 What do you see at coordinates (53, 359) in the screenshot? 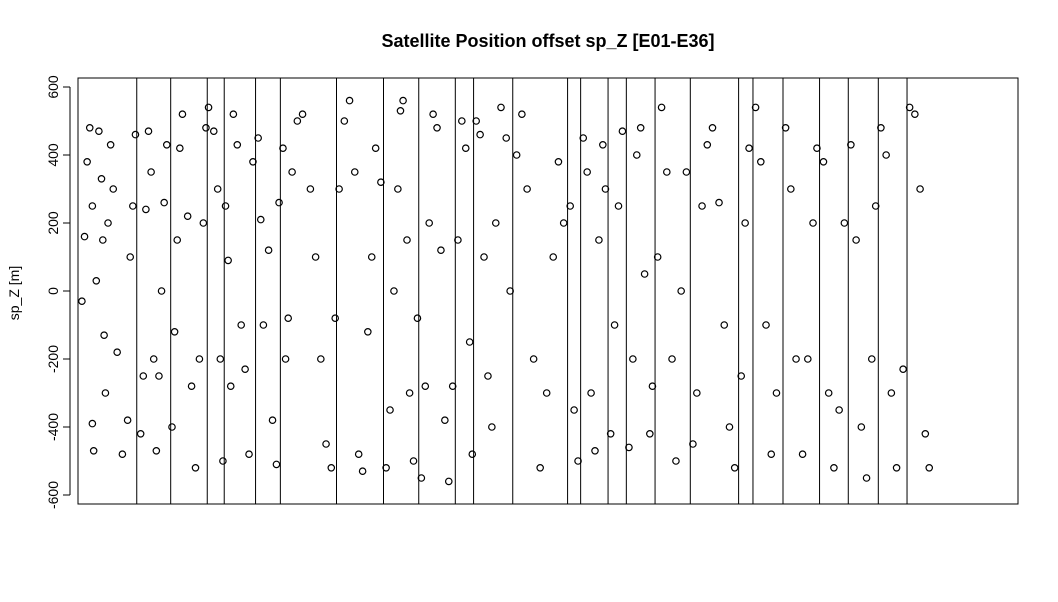
I see `y-tick-label: -200` at bounding box center [53, 359].